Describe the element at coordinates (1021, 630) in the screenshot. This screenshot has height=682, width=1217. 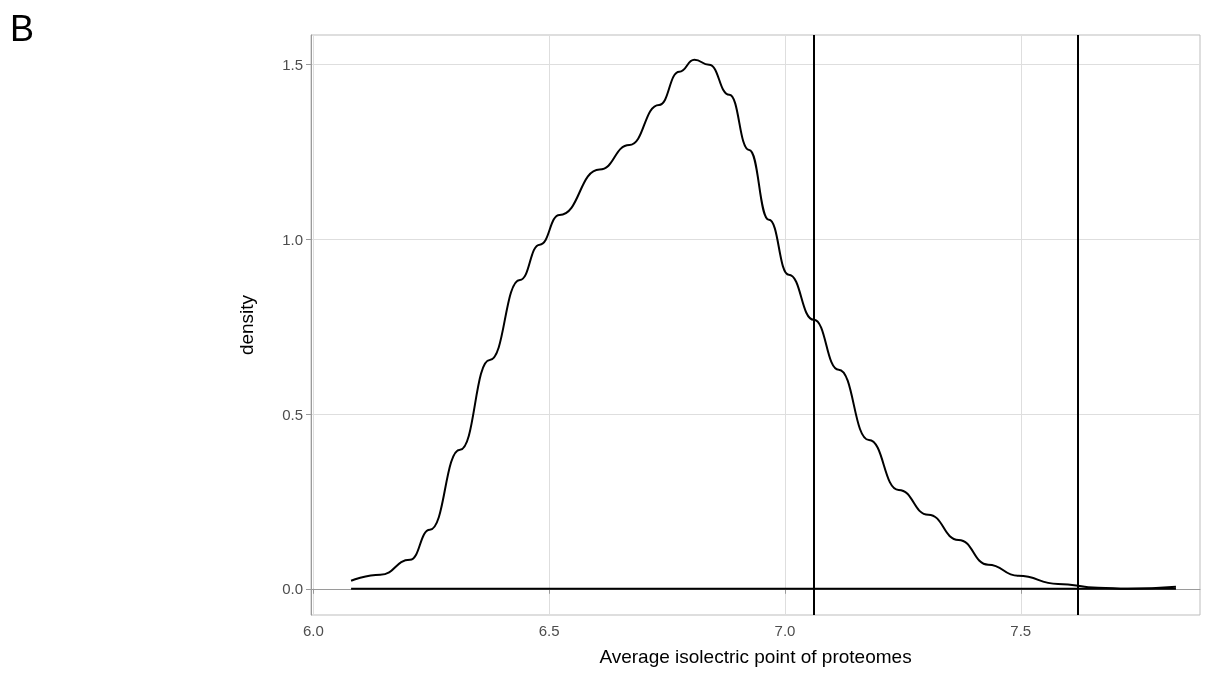
I see `x-tick-label: 7.5` at that location.